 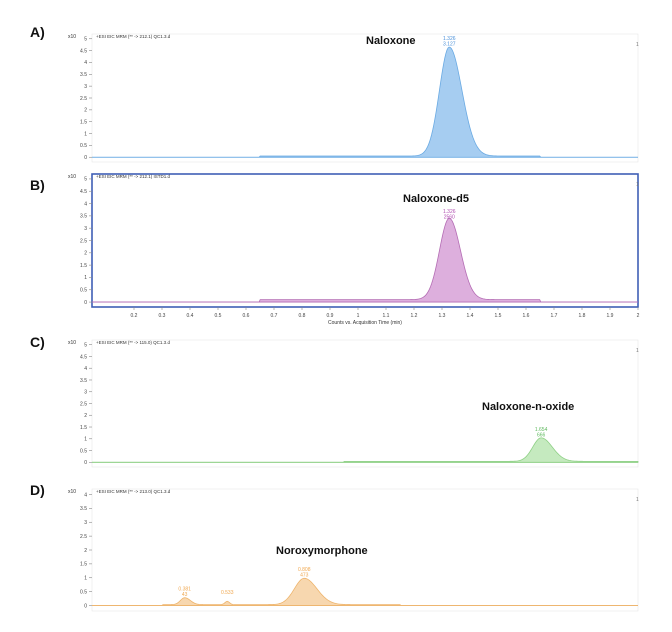 What do you see at coordinates (582, 316) in the screenshot?
I see `x-tick-label: 1.8` at bounding box center [582, 316].